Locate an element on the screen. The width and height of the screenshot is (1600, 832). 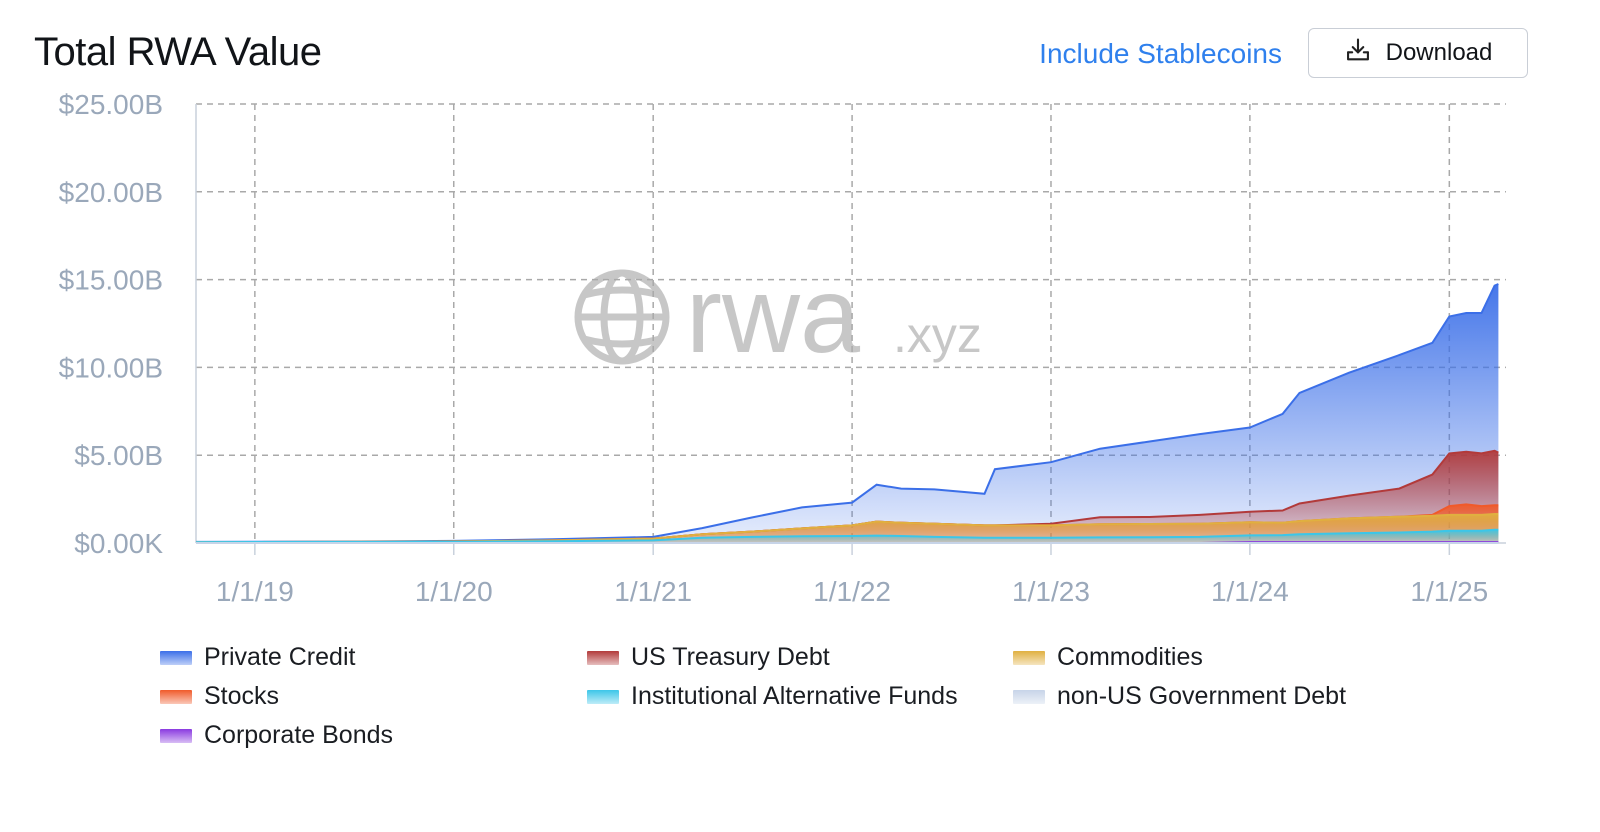
x-tick-label: 1/1/19 is located at coordinates (255, 591).